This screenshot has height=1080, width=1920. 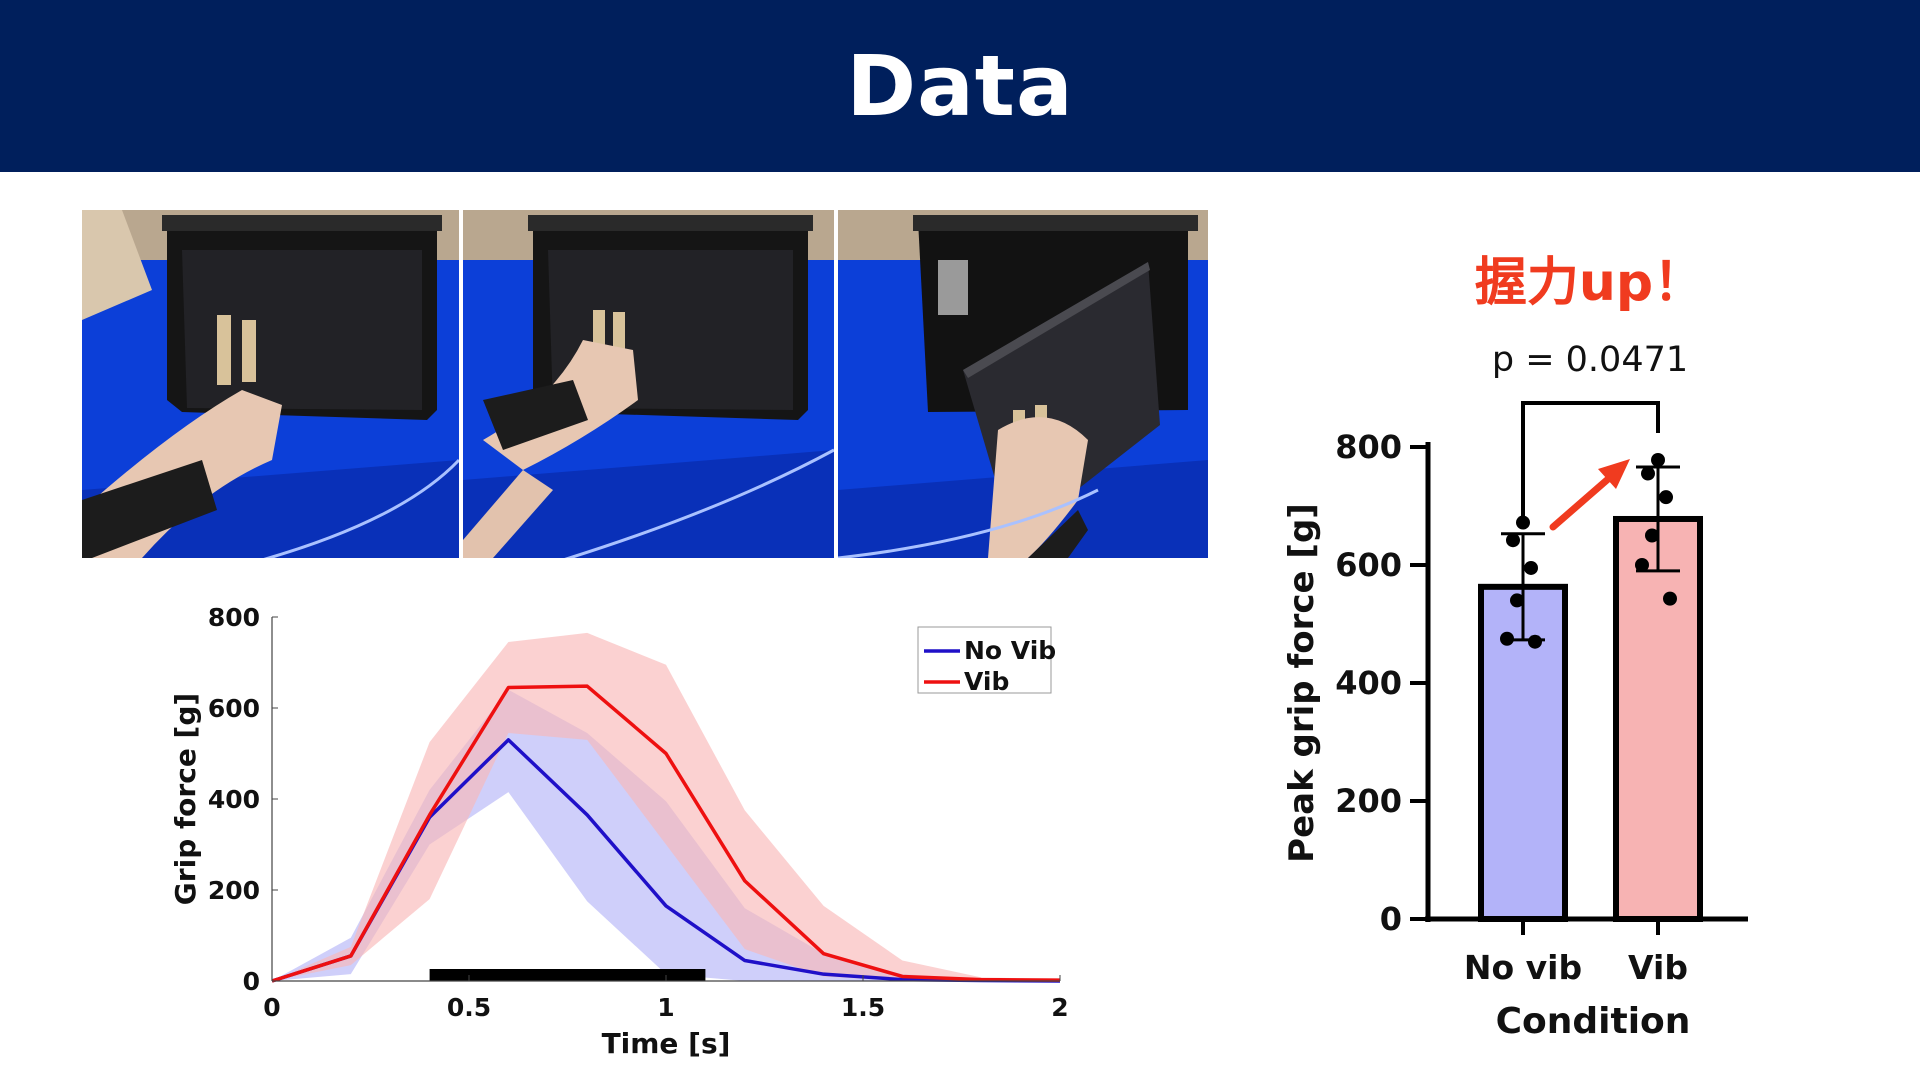 I want to click on band-vib, so click(x=666, y=806).